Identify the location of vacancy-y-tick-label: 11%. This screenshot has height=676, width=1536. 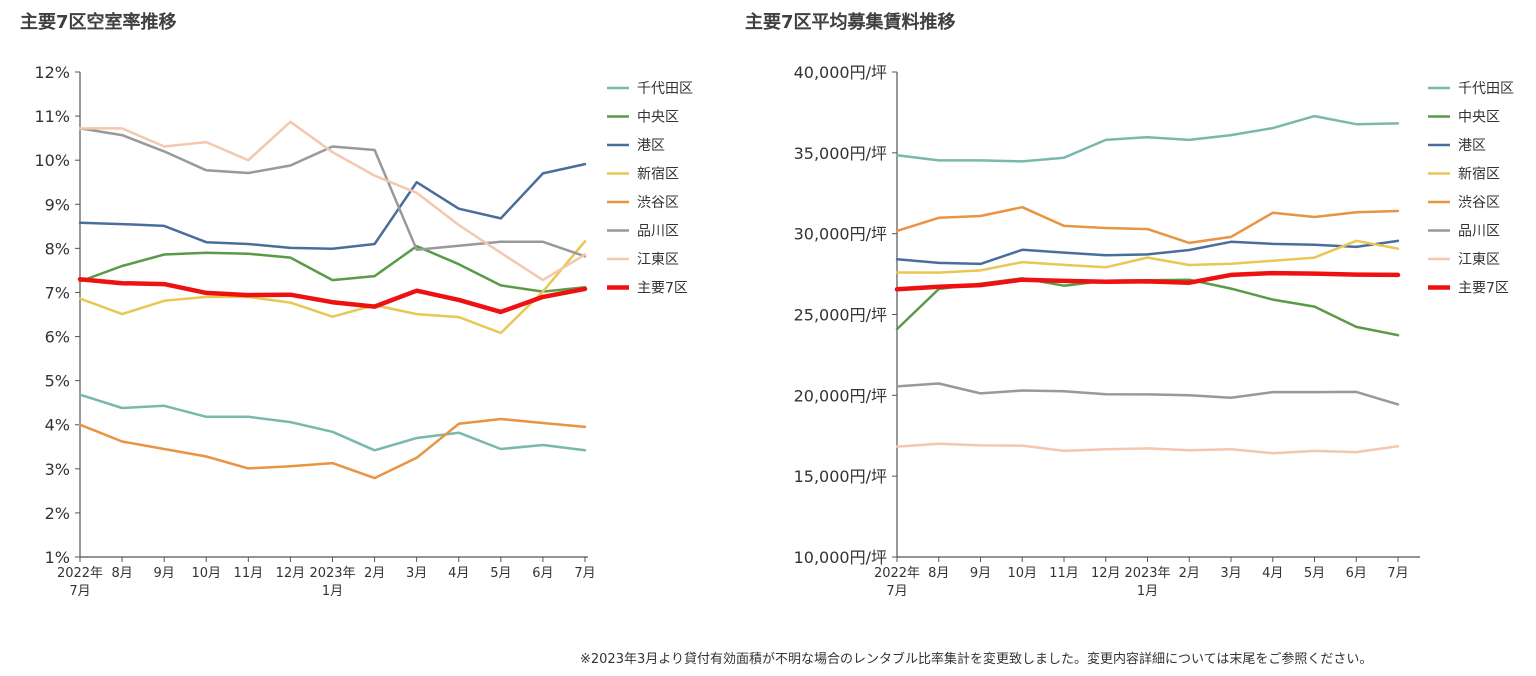
(52, 116).